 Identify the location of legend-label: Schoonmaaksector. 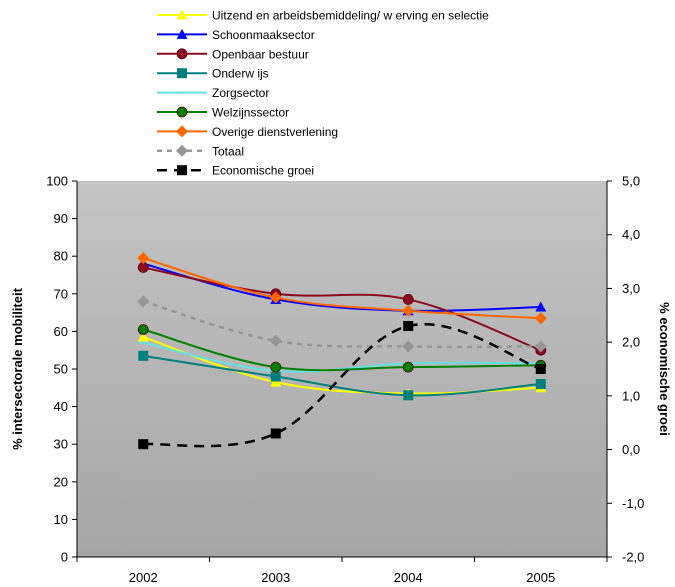
(263, 35).